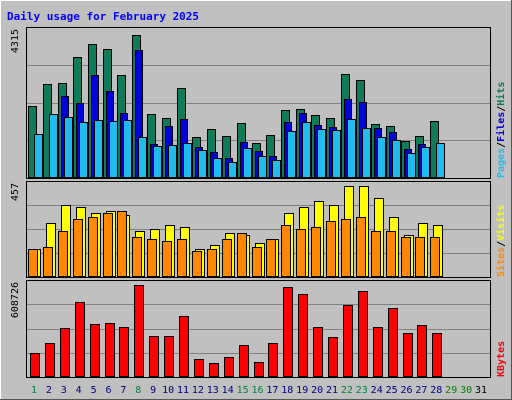 Image resolution: width=512 pixels, height=400 pixels. Describe the element at coordinates (501, 127) in the screenshot. I see `legend-files: Files` at that location.